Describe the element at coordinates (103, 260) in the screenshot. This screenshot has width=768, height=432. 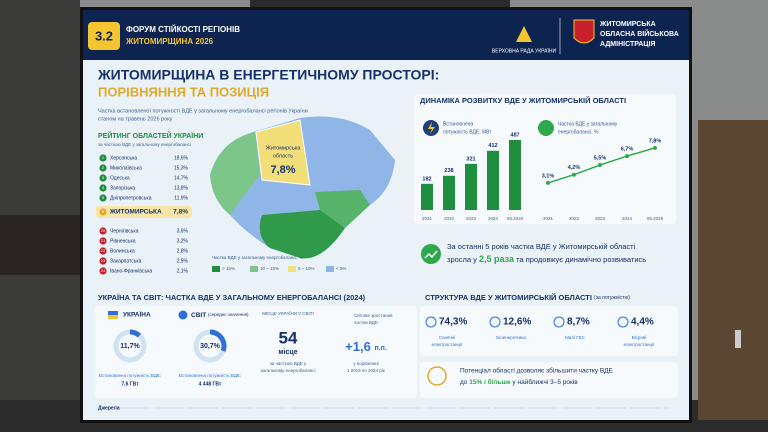
I see `rank-number: 23` at that location.